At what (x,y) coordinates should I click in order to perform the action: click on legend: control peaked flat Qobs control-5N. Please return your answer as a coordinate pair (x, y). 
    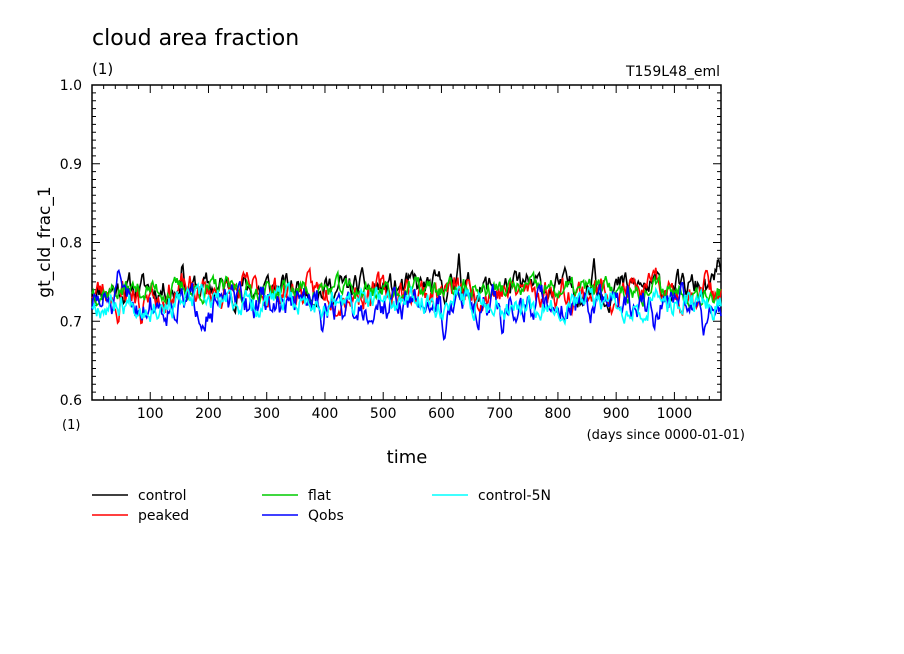
    Looking at the image, I should click on (321, 506).